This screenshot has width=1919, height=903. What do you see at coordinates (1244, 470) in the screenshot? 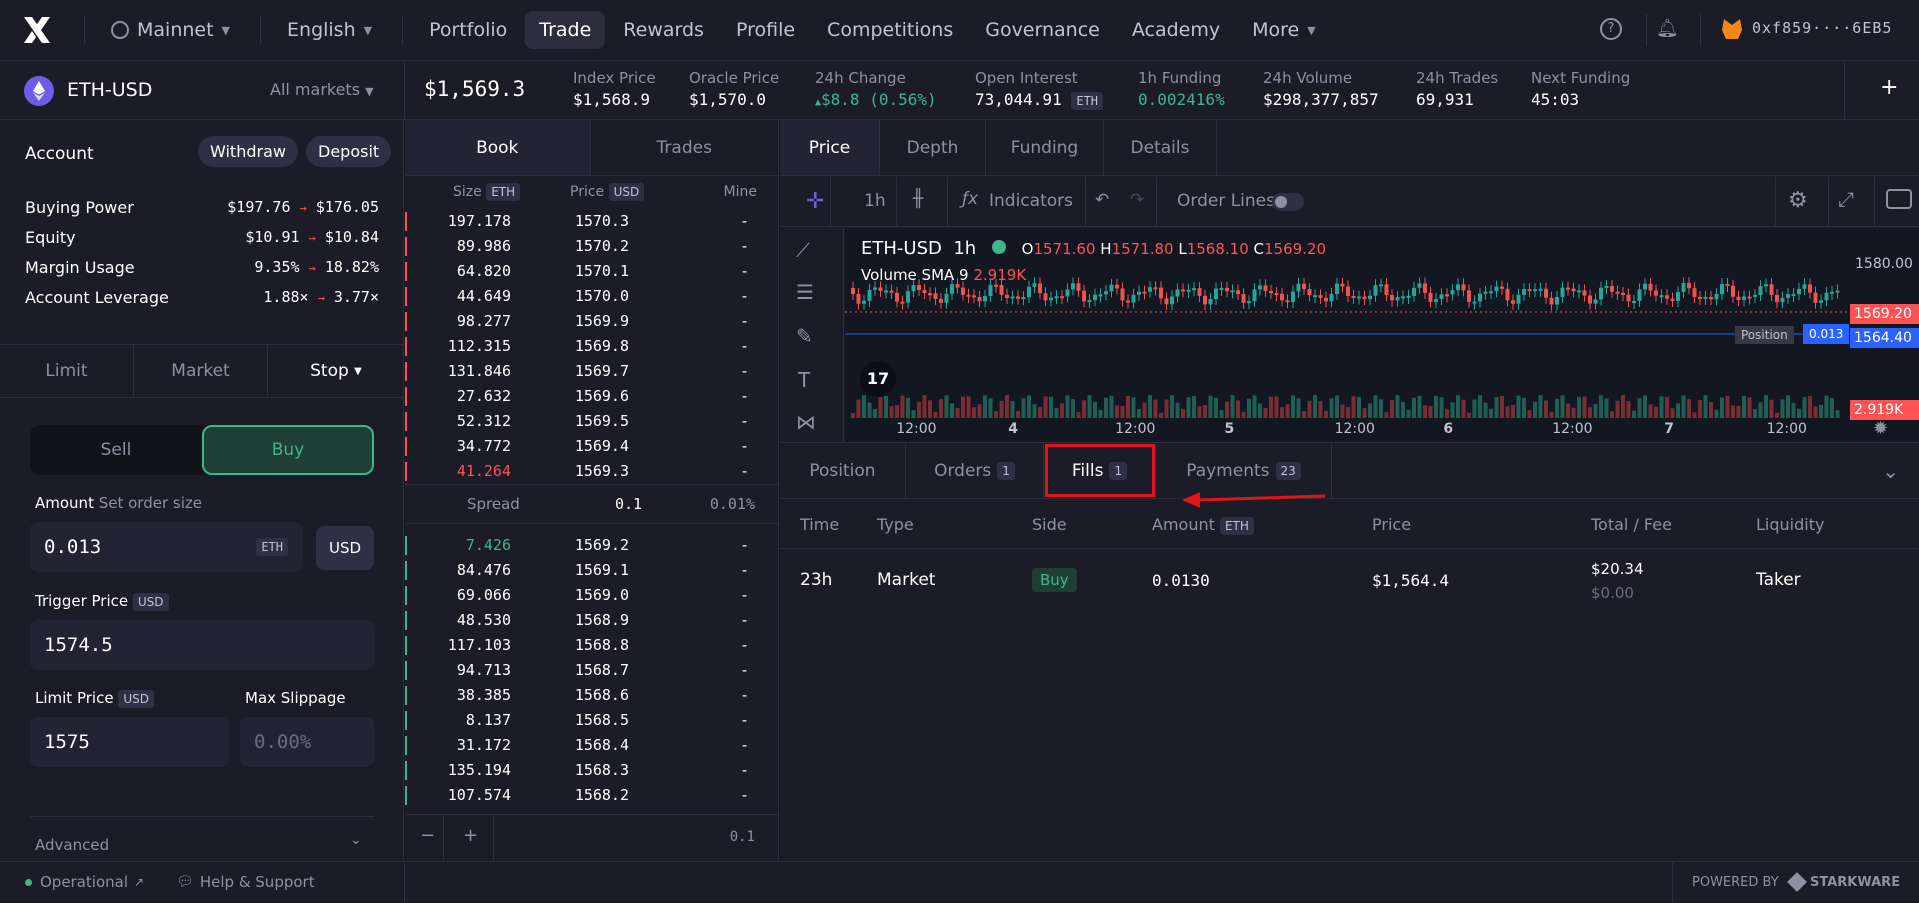
I see `tab-payments: Payments 23` at bounding box center [1244, 470].